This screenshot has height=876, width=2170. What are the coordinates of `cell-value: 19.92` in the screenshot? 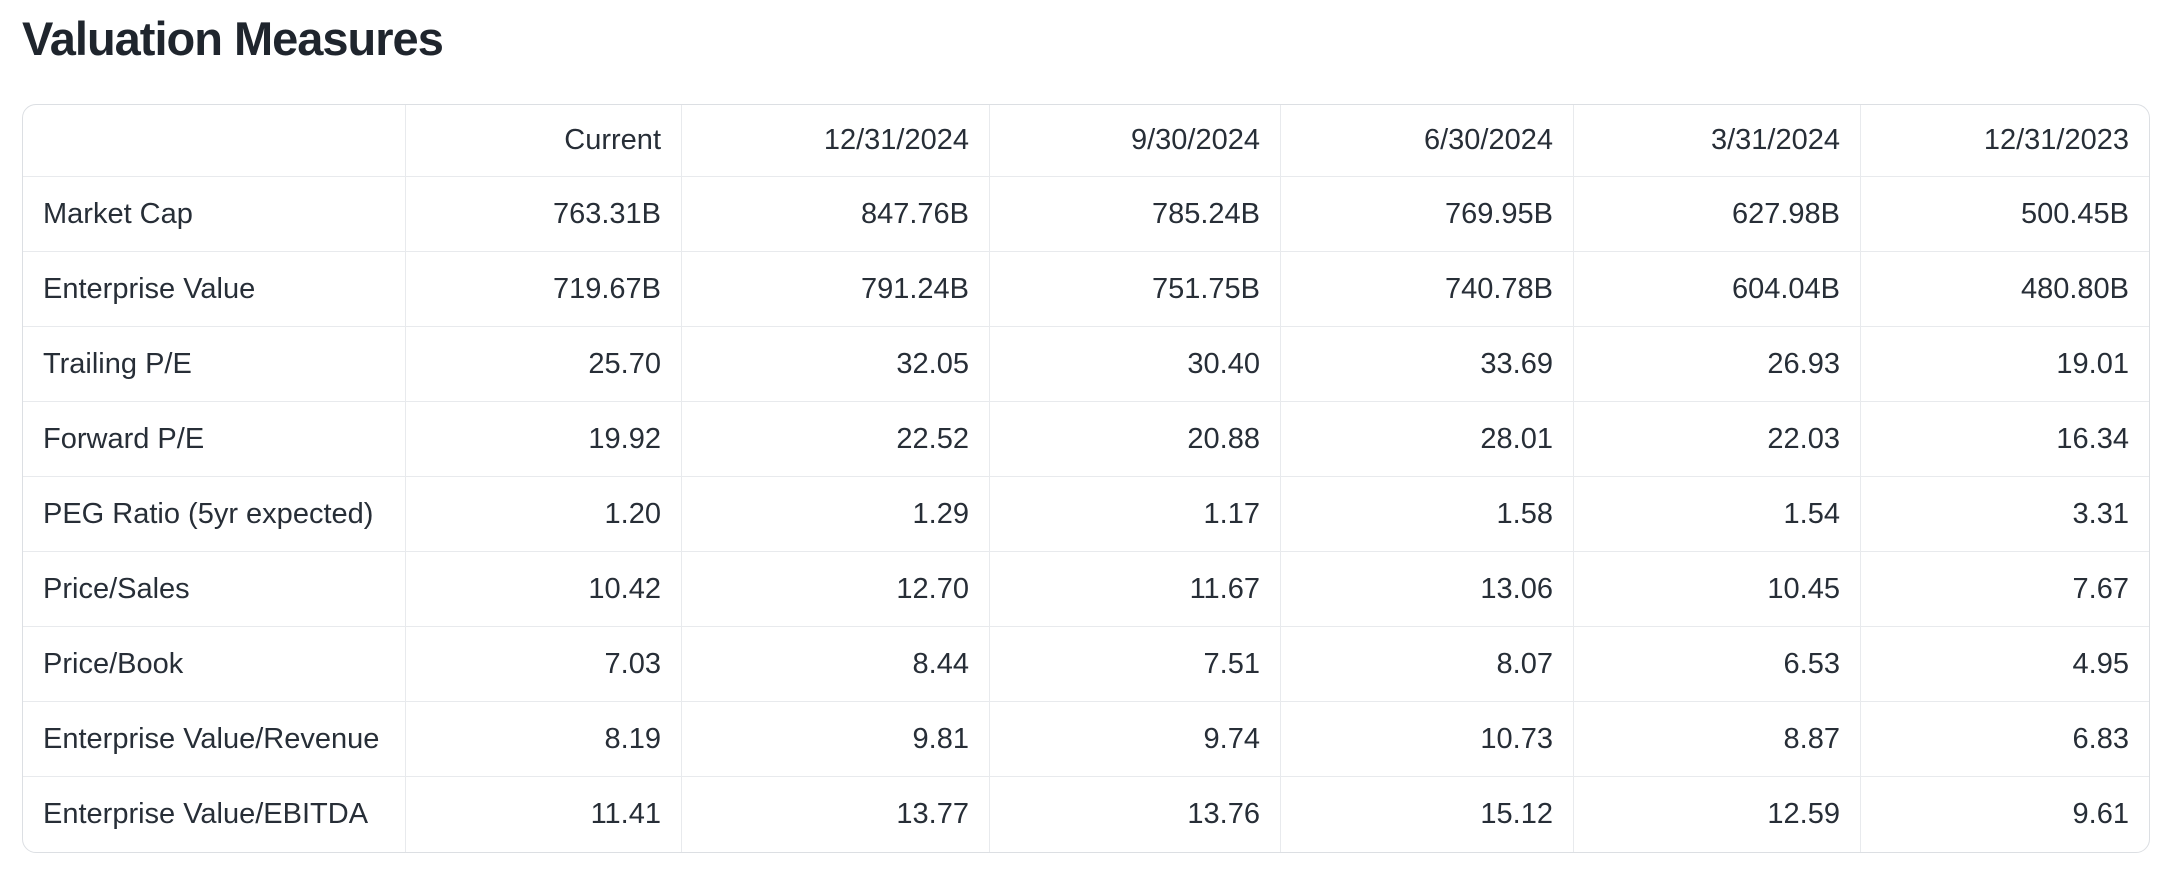 It's located at (544, 440).